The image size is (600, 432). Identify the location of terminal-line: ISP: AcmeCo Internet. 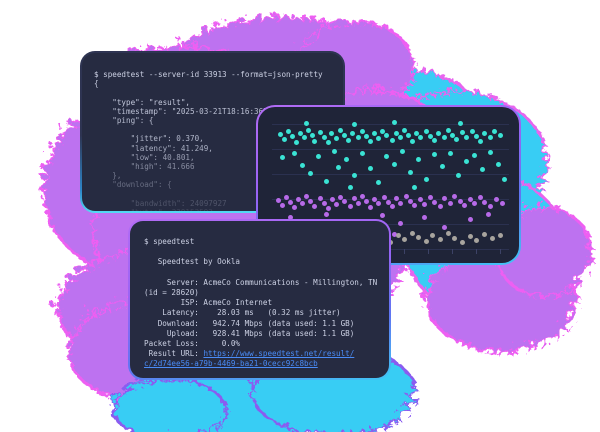
(208, 303).